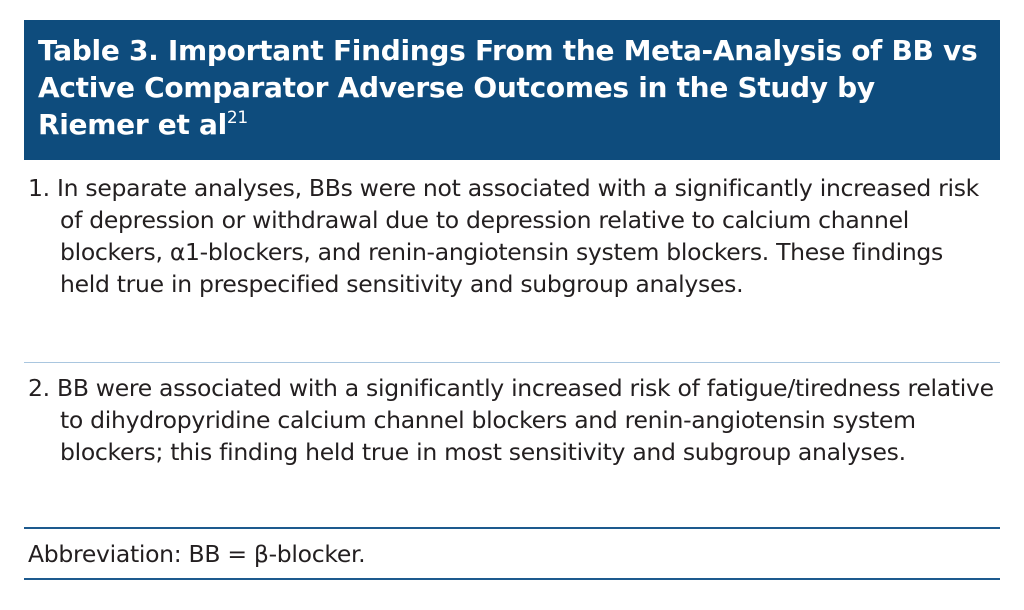  Describe the element at coordinates (197, 554) in the screenshot. I see `abbreviation-footnote: Abbreviation: BB = β-blocker.` at that location.